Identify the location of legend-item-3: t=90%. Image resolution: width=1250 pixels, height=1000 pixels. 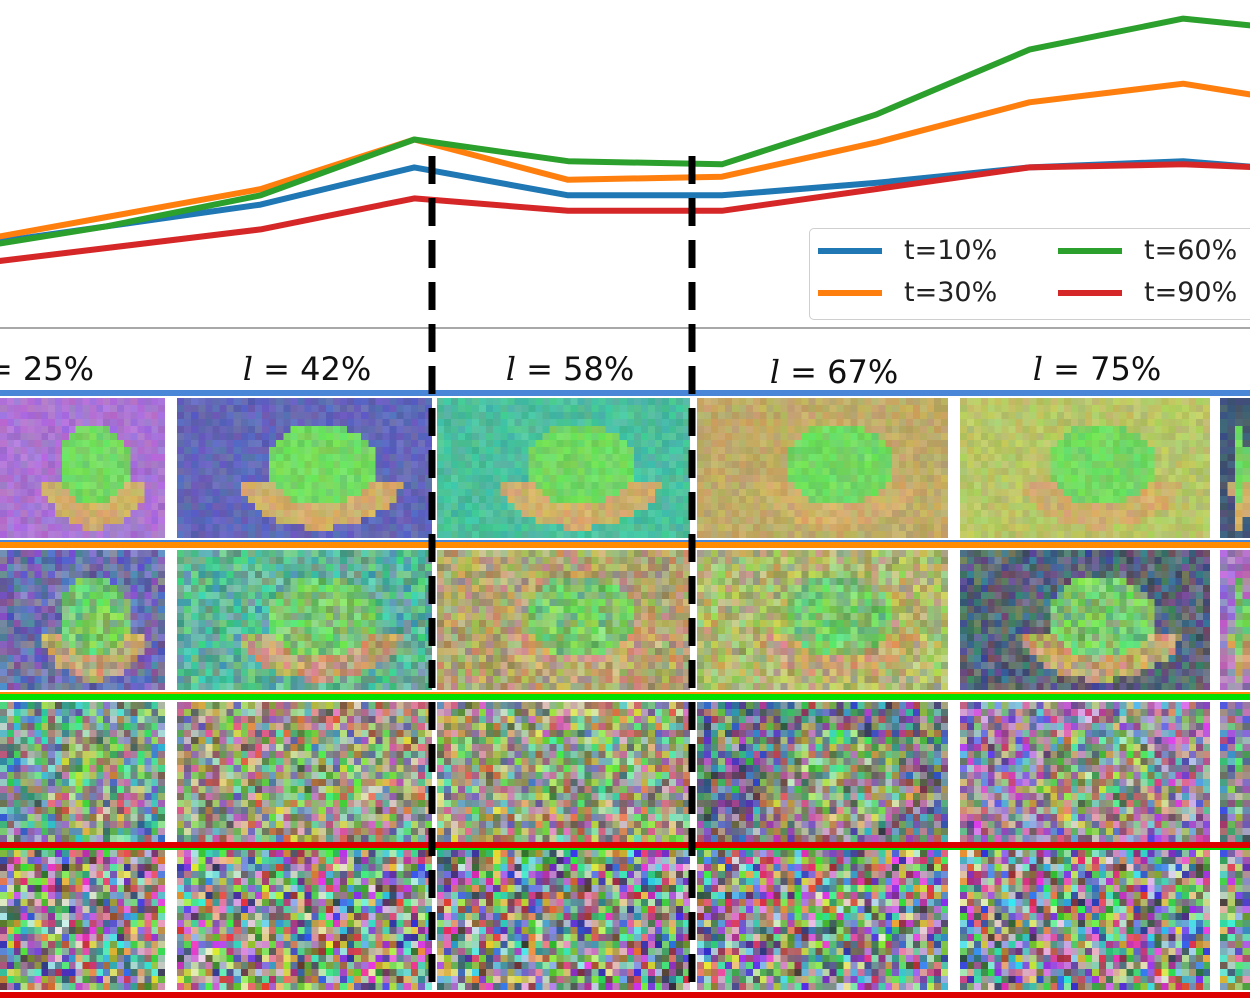
(1147, 292).